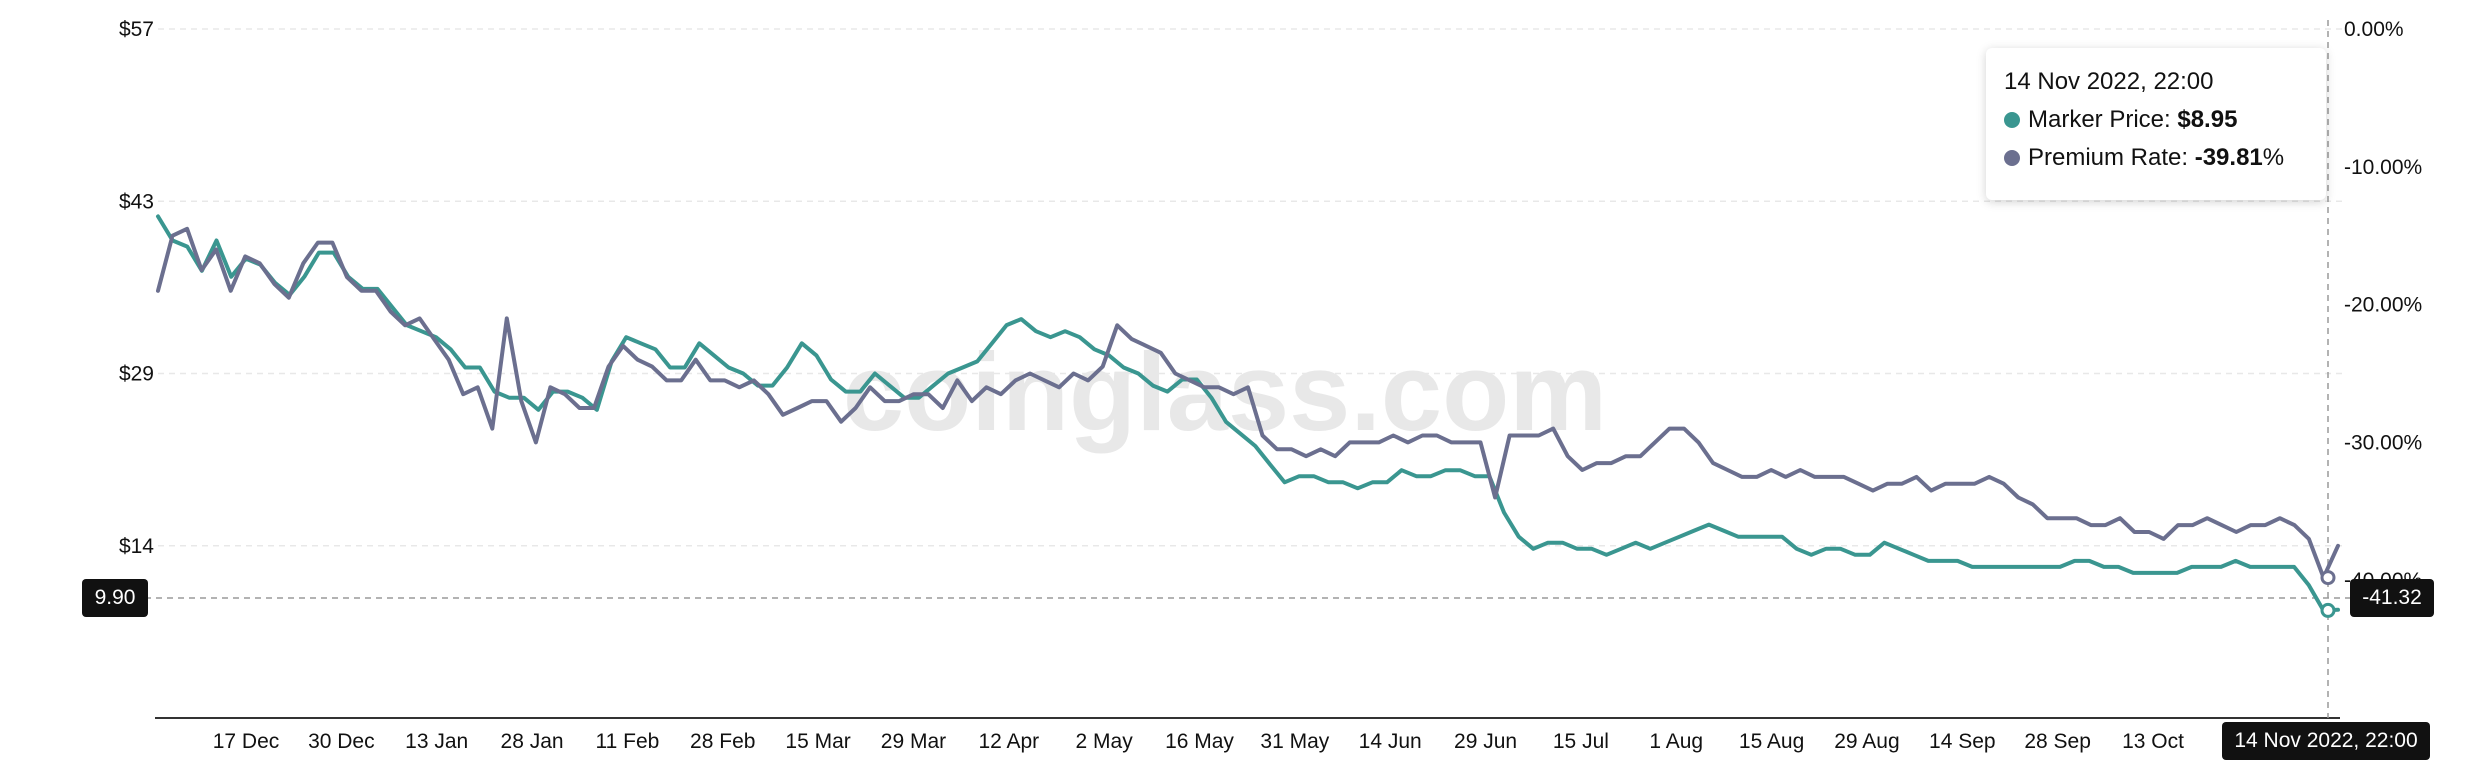  I want to click on tooltip-row-premium: Premium Rate: -39.81%, so click(2144, 158).